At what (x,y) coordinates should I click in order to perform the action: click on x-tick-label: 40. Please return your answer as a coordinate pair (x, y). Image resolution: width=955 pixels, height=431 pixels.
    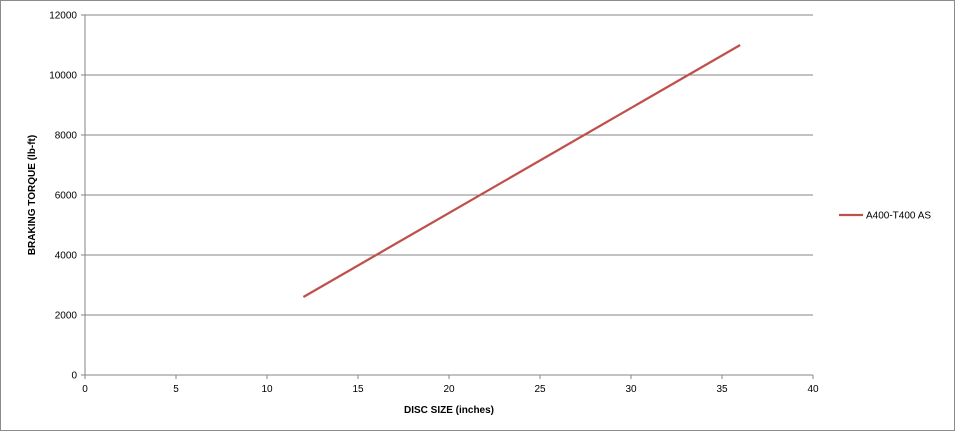
    Looking at the image, I should click on (813, 389).